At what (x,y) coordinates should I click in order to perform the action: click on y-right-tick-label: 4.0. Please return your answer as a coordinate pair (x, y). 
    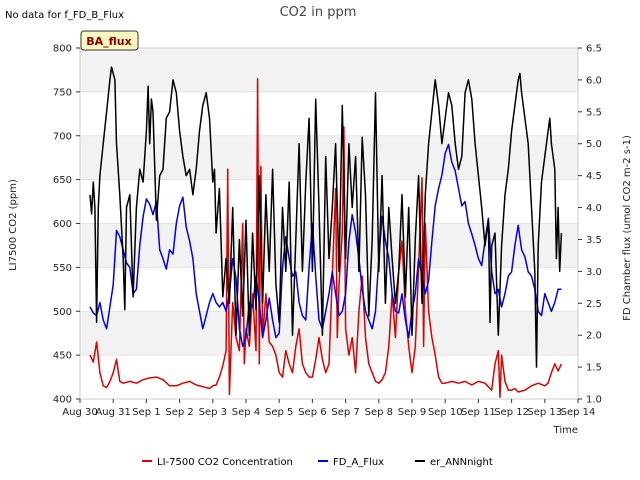
    Looking at the image, I should click on (594, 208).